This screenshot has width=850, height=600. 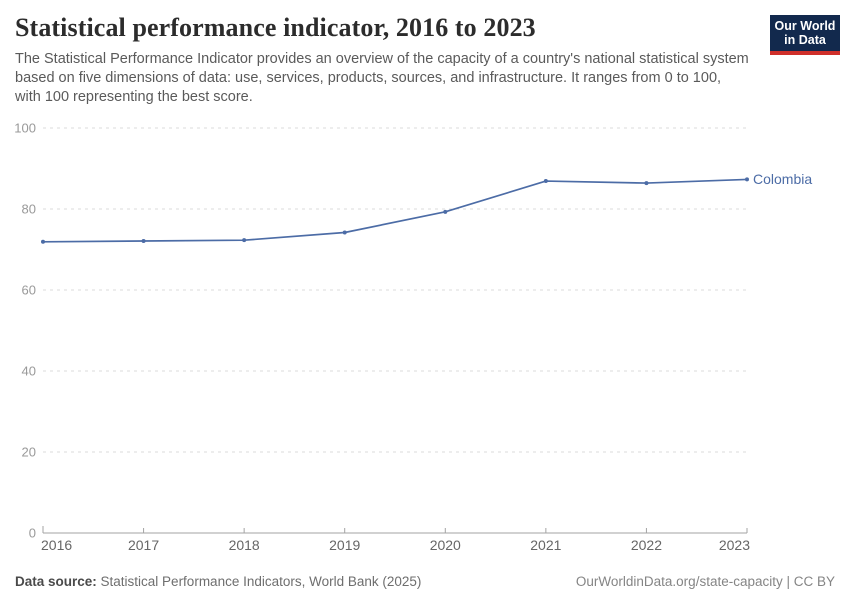 What do you see at coordinates (646, 545) in the screenshot?
I see `x-tick-label: 2022` at bounding box center [646, 545].